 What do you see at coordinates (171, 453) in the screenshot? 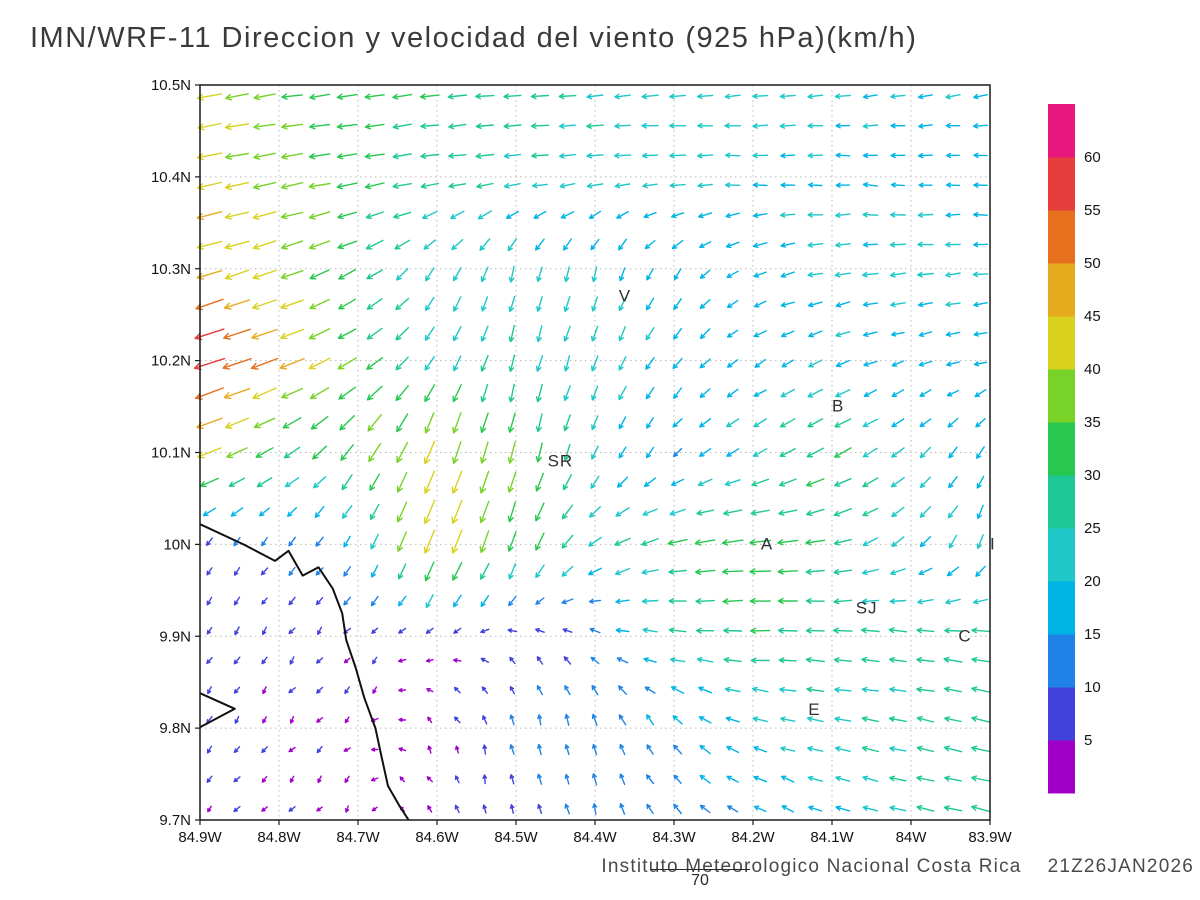
I see `svg-text: 10.1N` at bounding box center [171, 453].